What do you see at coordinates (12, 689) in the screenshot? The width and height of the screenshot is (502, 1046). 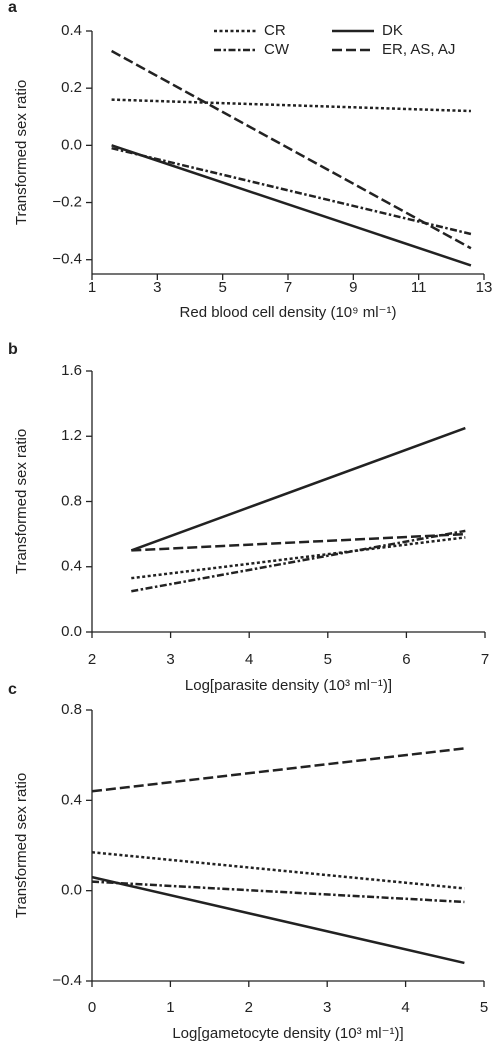 I see `panel-label: c` at bounding box center [12, 689].